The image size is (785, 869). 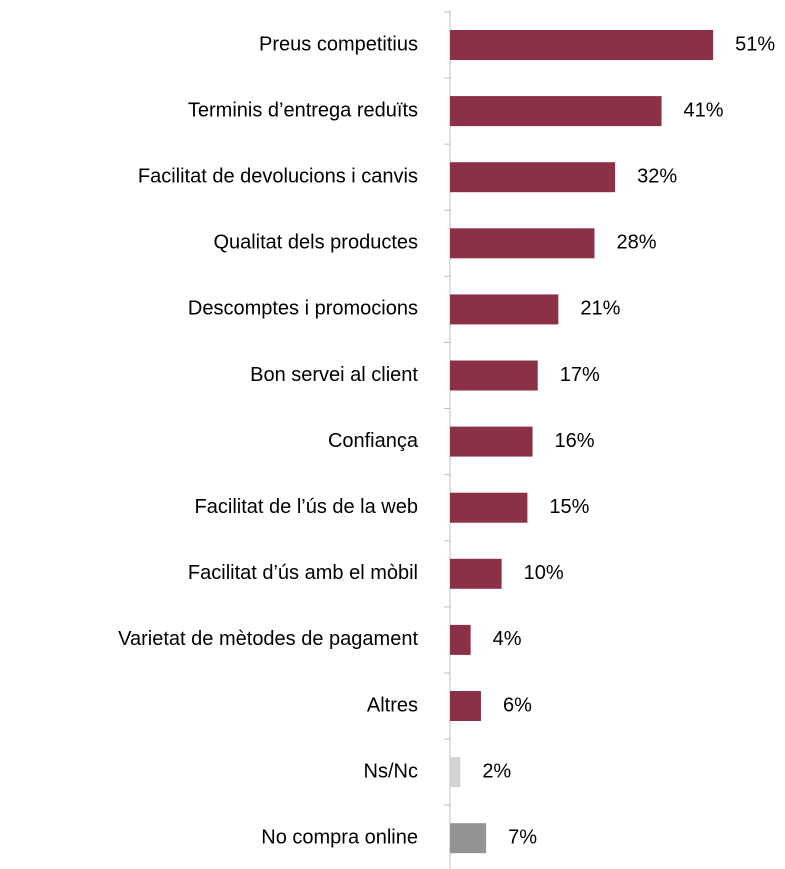 What do you see at coordinates (522, 837) in the screenshot?
I see `value-label: 7%` at bounding box center [522, 837].